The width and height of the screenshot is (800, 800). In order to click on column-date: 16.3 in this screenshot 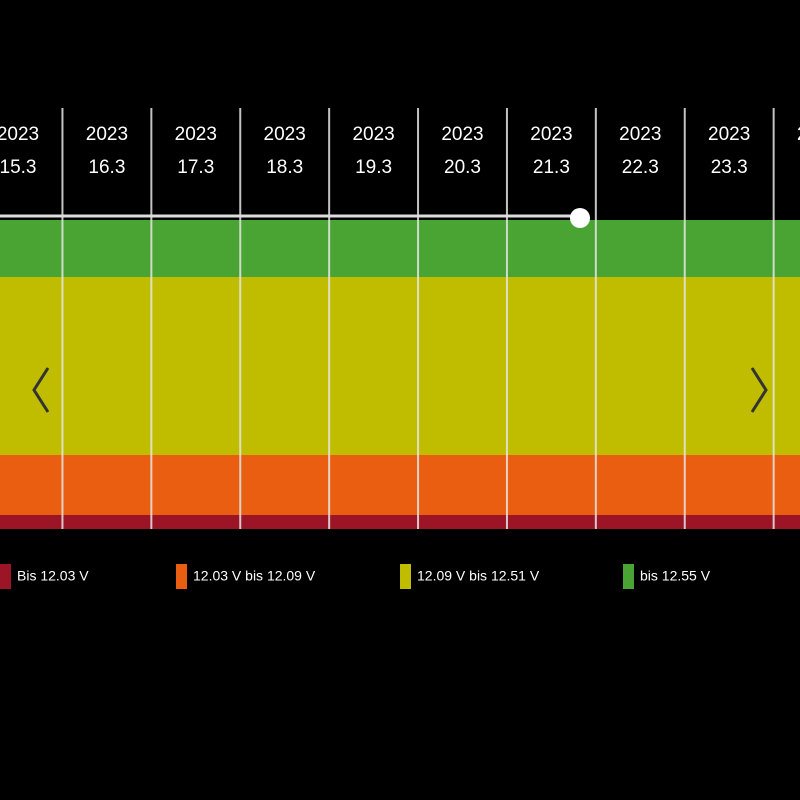, I will do `click(106, 167)`.